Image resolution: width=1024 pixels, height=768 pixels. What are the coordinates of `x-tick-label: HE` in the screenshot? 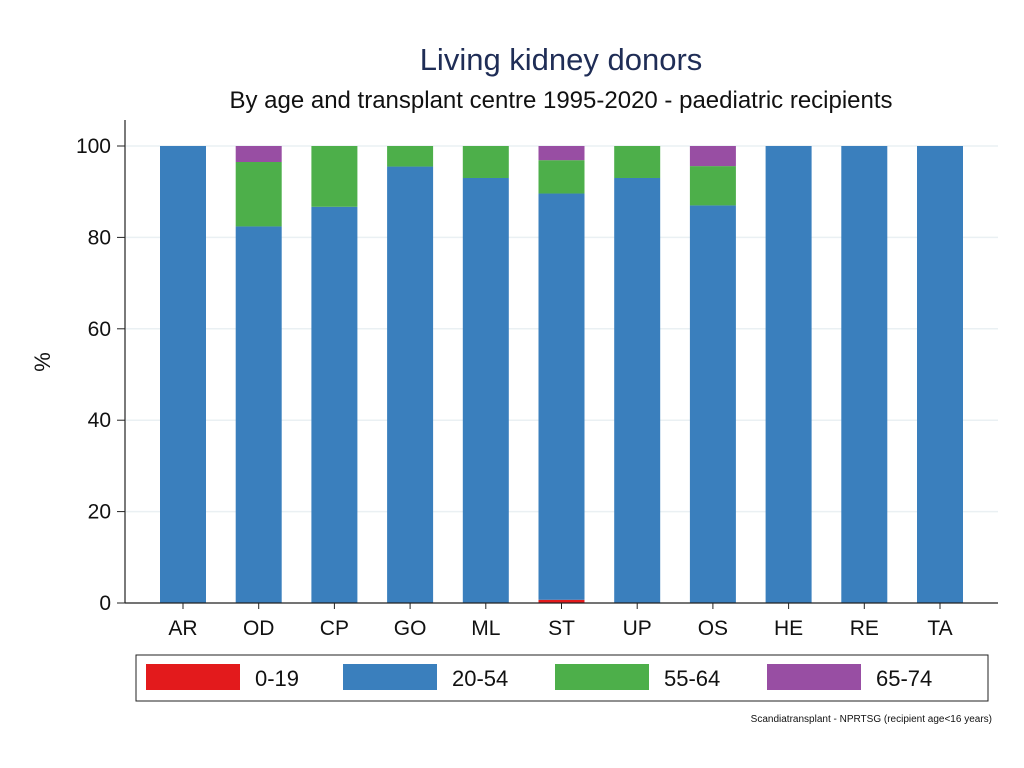 It's located at (788, 628).